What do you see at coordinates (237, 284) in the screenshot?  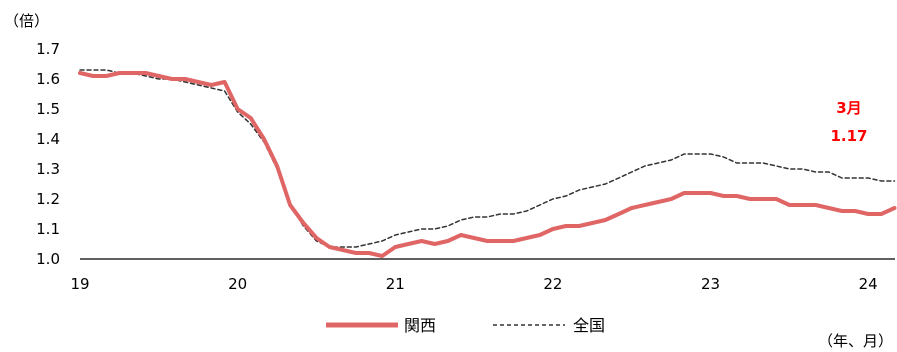 I see `x-tick-label: 20` at bounding box center [237, 284].